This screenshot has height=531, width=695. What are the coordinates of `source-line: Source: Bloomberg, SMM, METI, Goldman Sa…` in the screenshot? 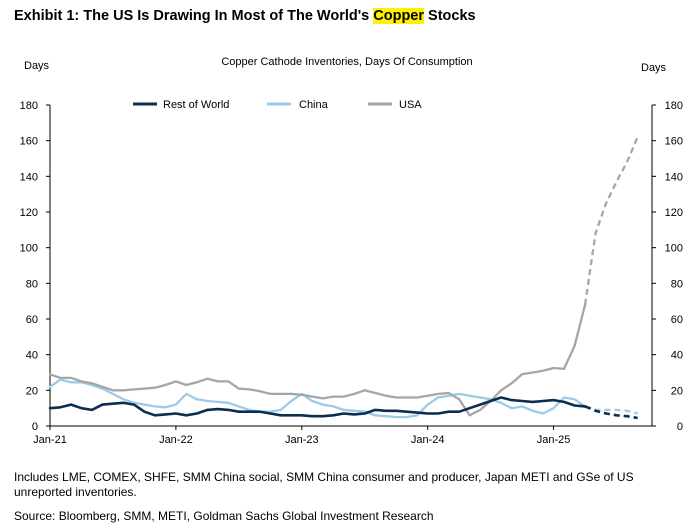 It's located at (224, 516).